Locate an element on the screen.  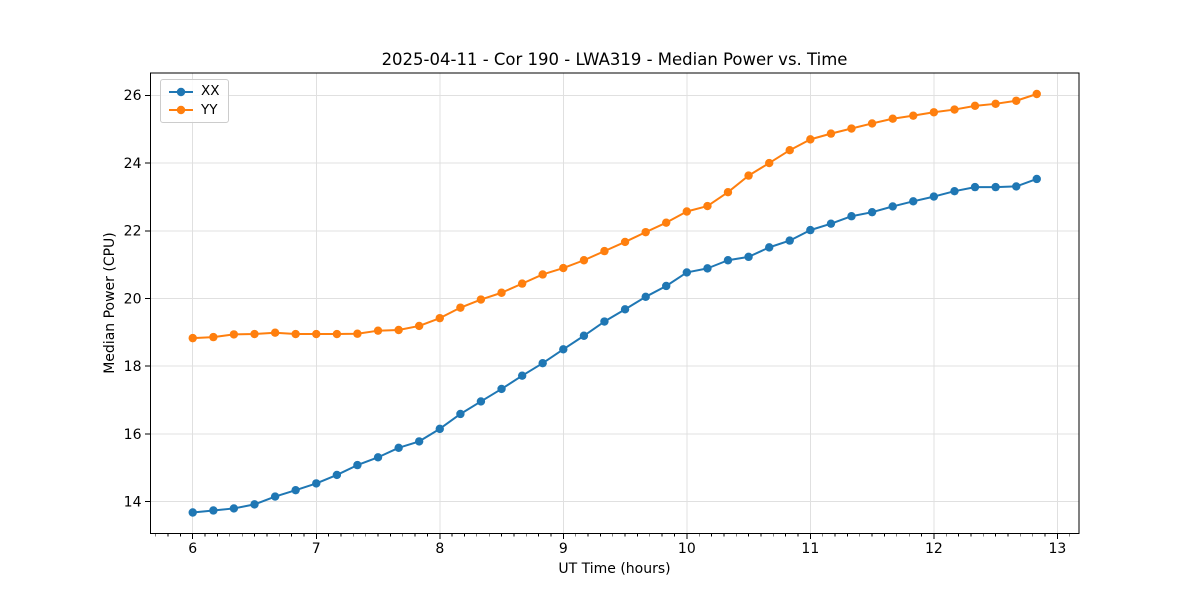
x-tick-label: 6 is located at coordinates (192, 549).